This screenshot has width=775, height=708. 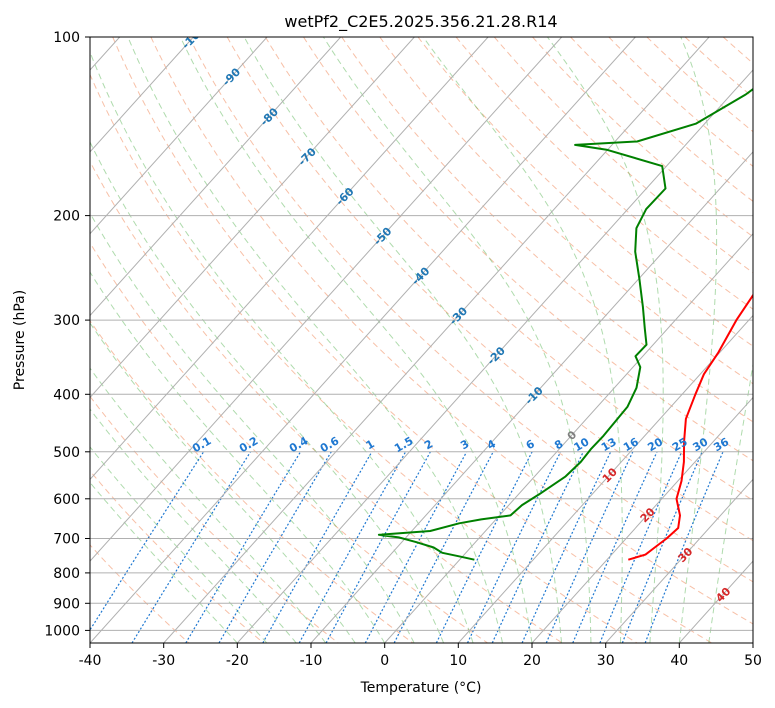 What do you see at coordinates (20, 340) in the screenshot?
I see `y-axis-title: Pressure (hPa)` at bounding box center [20, 340].